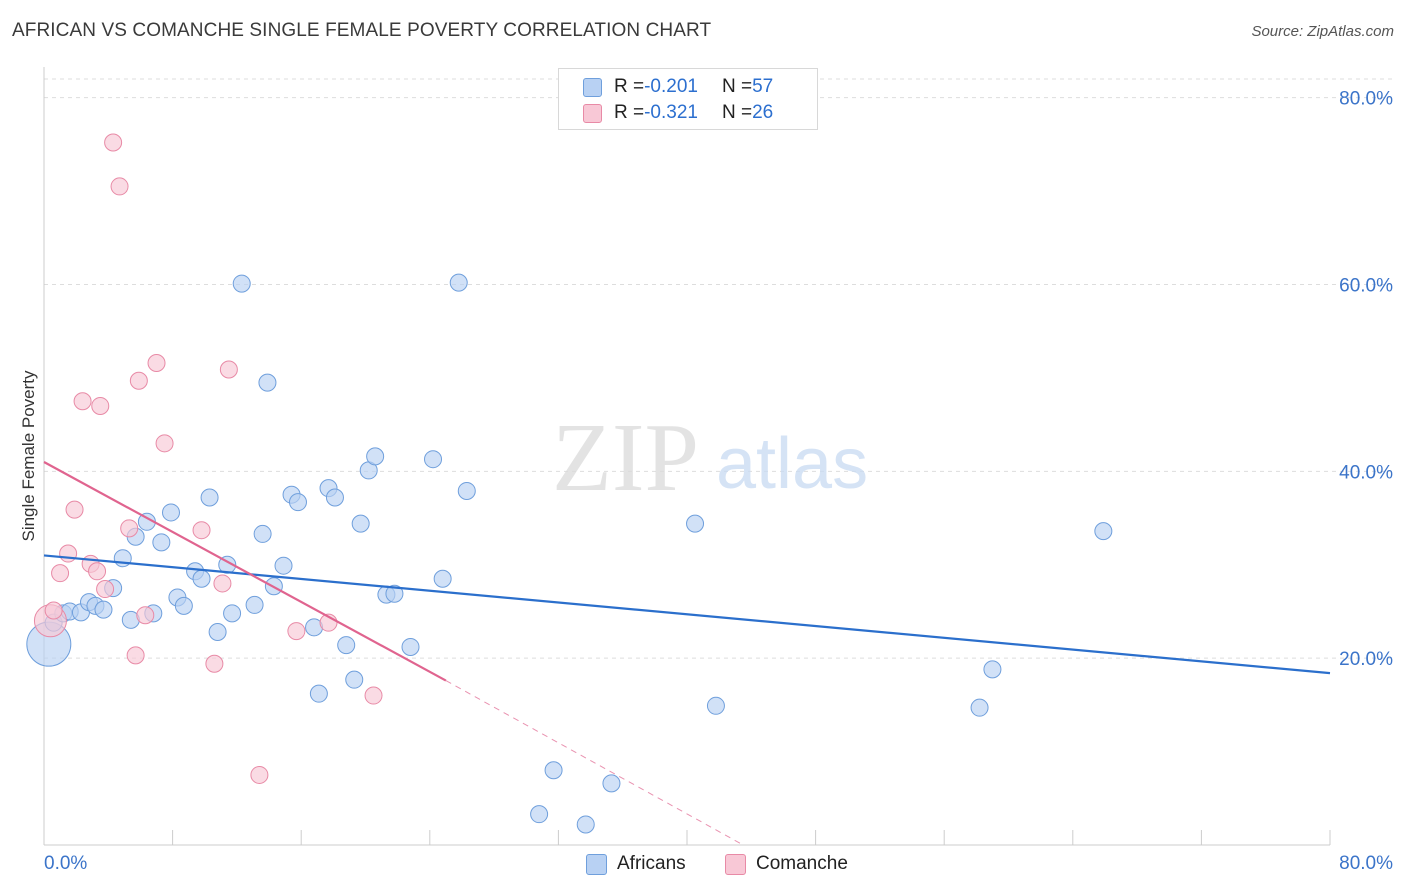  I want to click on r-value: -0.201, so click(671, 86).